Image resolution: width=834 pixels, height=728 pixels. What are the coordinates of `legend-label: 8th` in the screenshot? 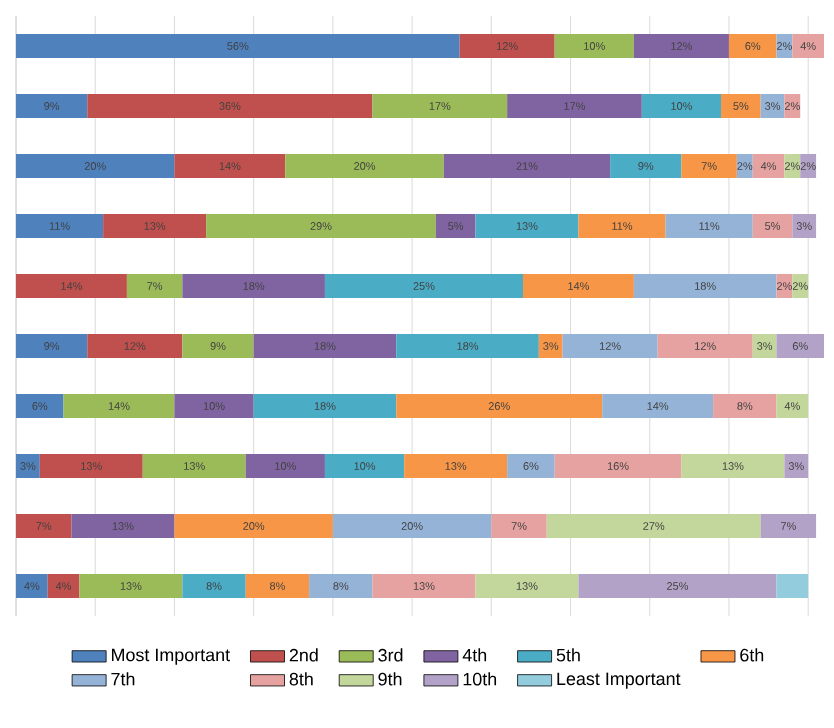 It's located at (301, 679).